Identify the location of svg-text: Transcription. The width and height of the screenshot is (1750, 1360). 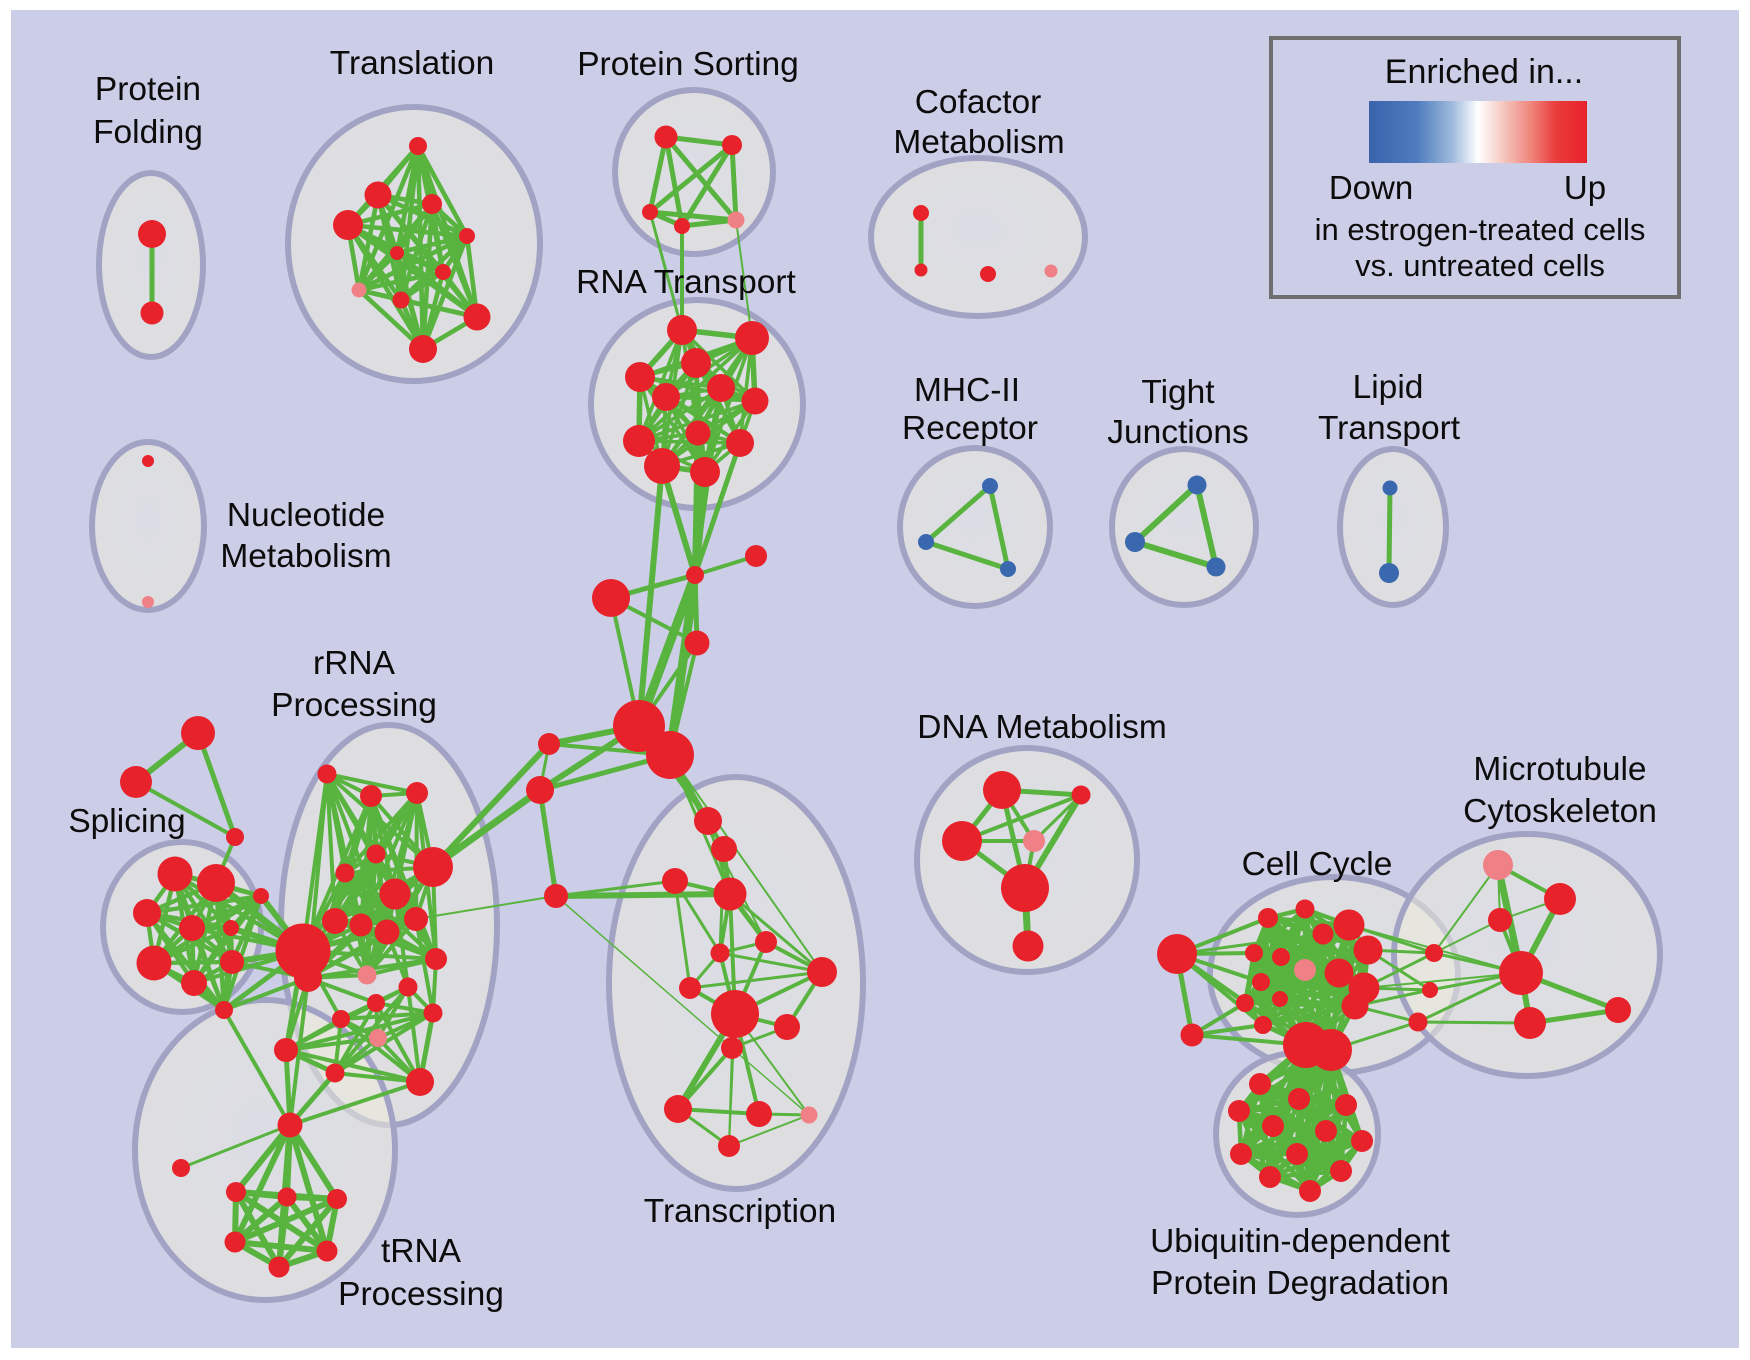
(740, 1211).